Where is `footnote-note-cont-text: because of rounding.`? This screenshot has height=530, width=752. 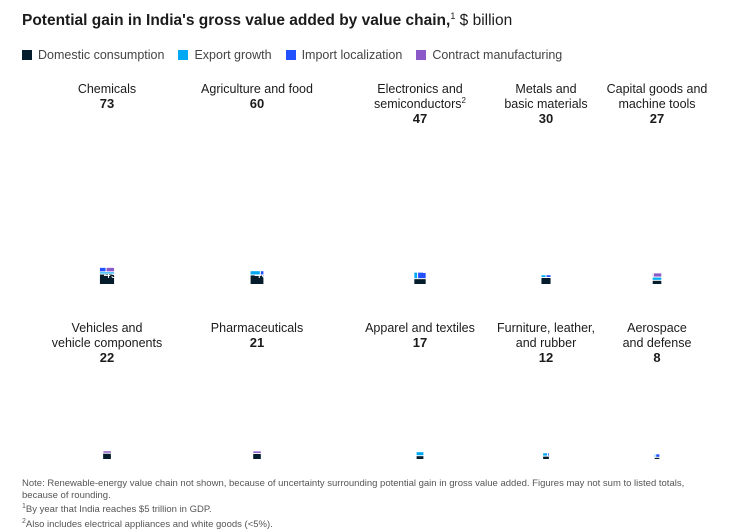
footnote-note-cont-text: because of rounding. is located at coordinates (66, 495).